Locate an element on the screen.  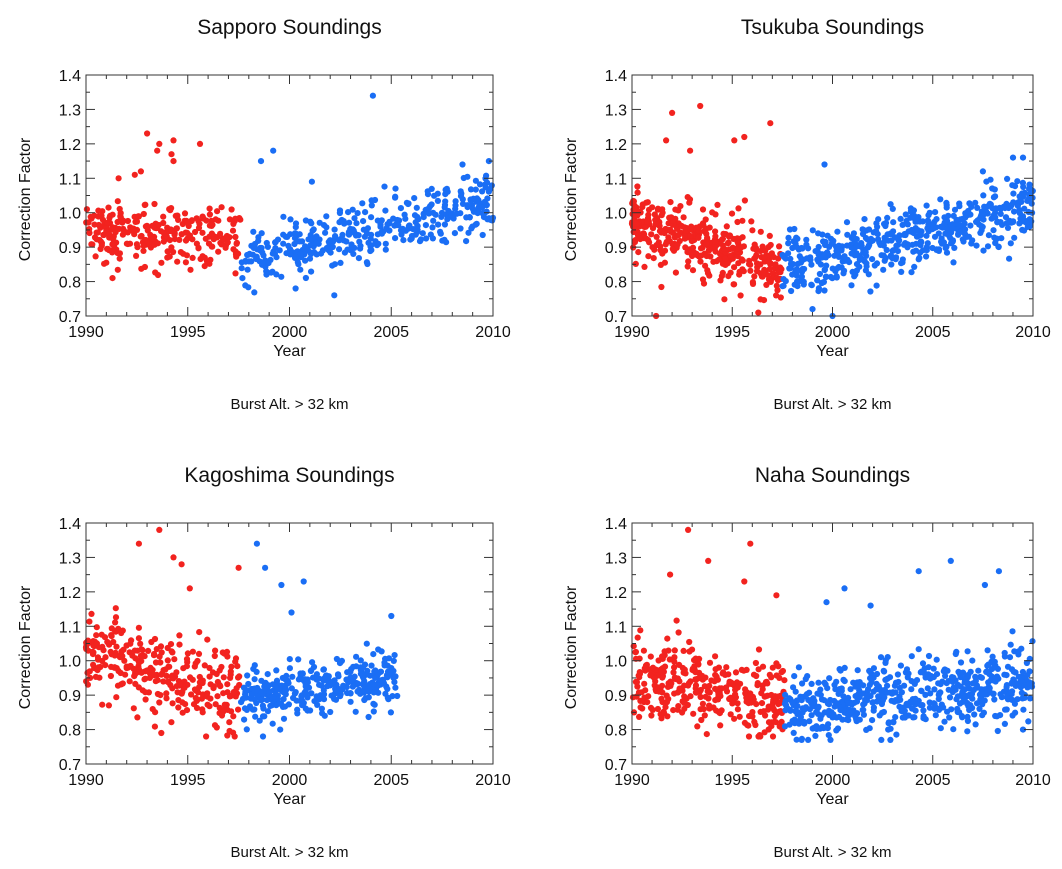
x-tick-label: 2010 is located at coordinates (493, 780).